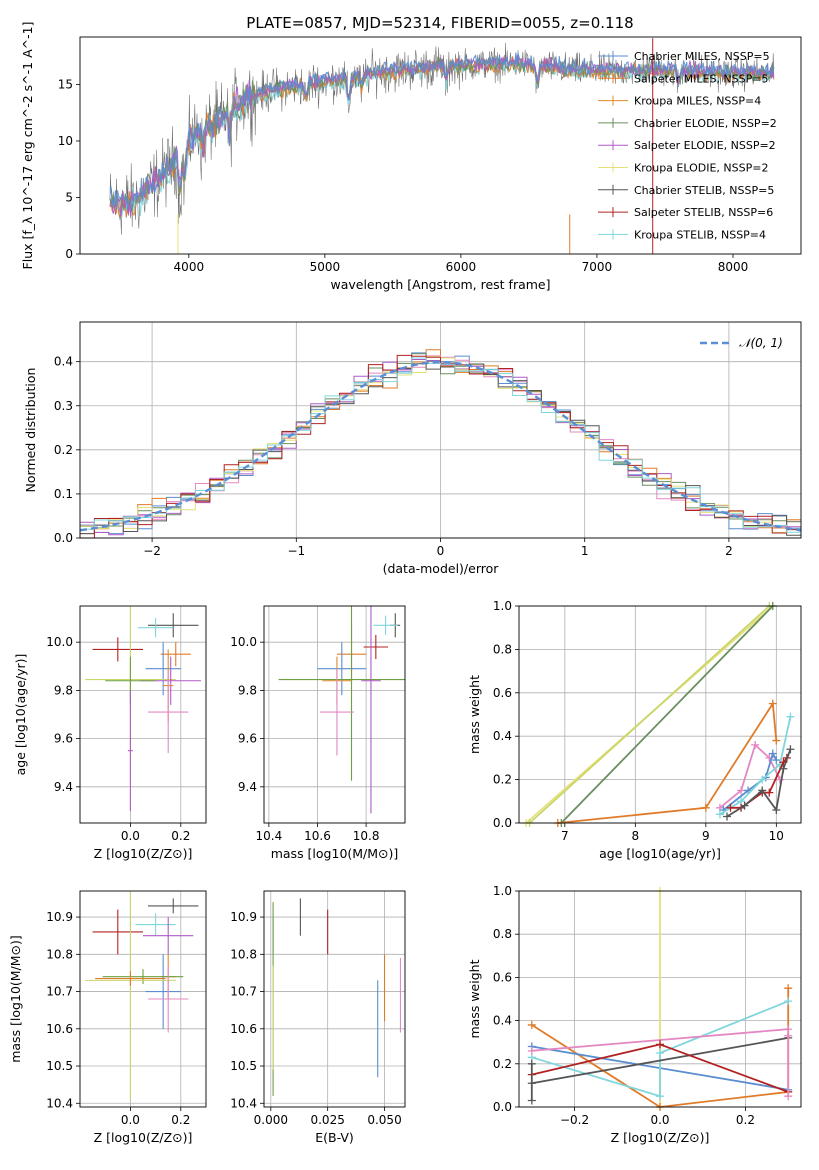  Describe the element at coordinates (27, 146) in the screenshot. I see `y-axis-label: Flux [f_λ 10^-17 erg cm^-2 s^-1 A^-1]` at that location.